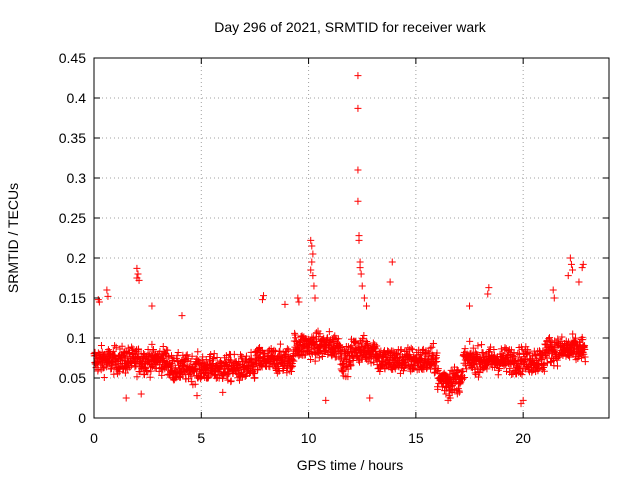 The height and width of the screenshot is (480, 640). I want to click on y-axis-label: SRMTID / TECUs, so click(13, 238).